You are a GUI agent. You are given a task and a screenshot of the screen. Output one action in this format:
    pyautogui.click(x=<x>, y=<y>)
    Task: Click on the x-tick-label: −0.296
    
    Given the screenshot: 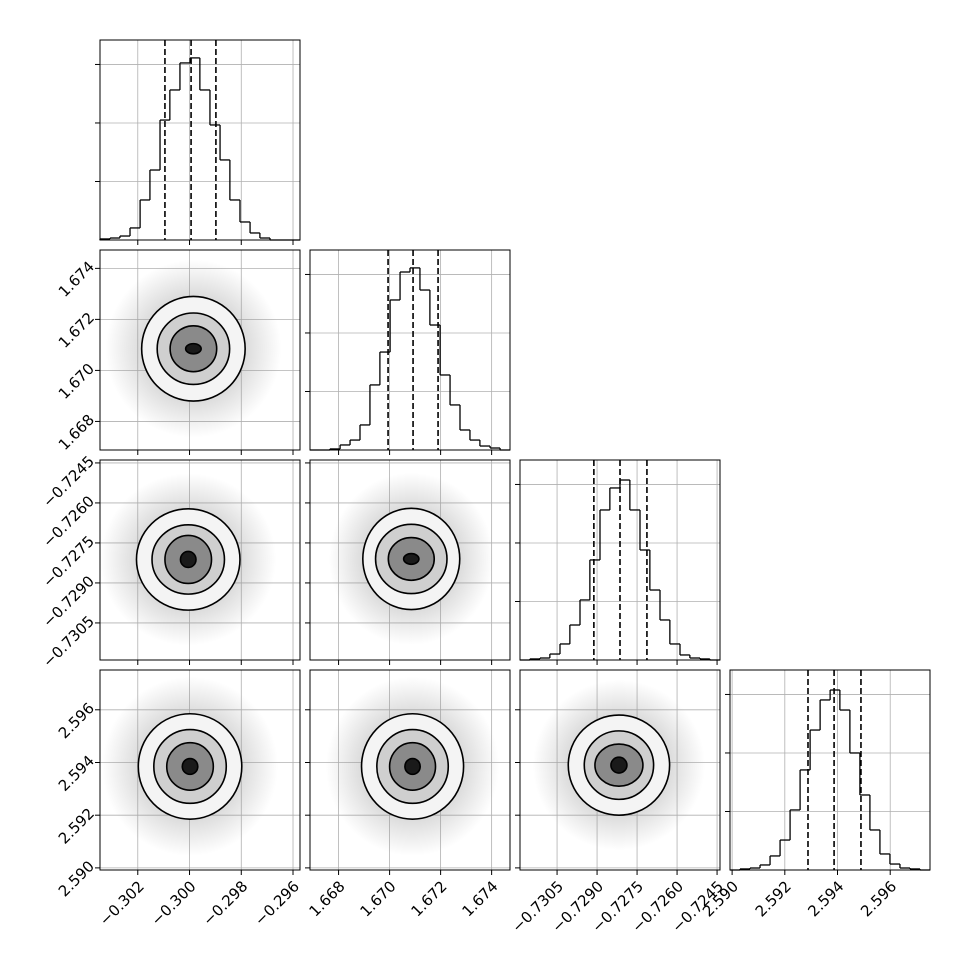 What is the action you would take?
    pyautogui.click(x=277, y=903)
    